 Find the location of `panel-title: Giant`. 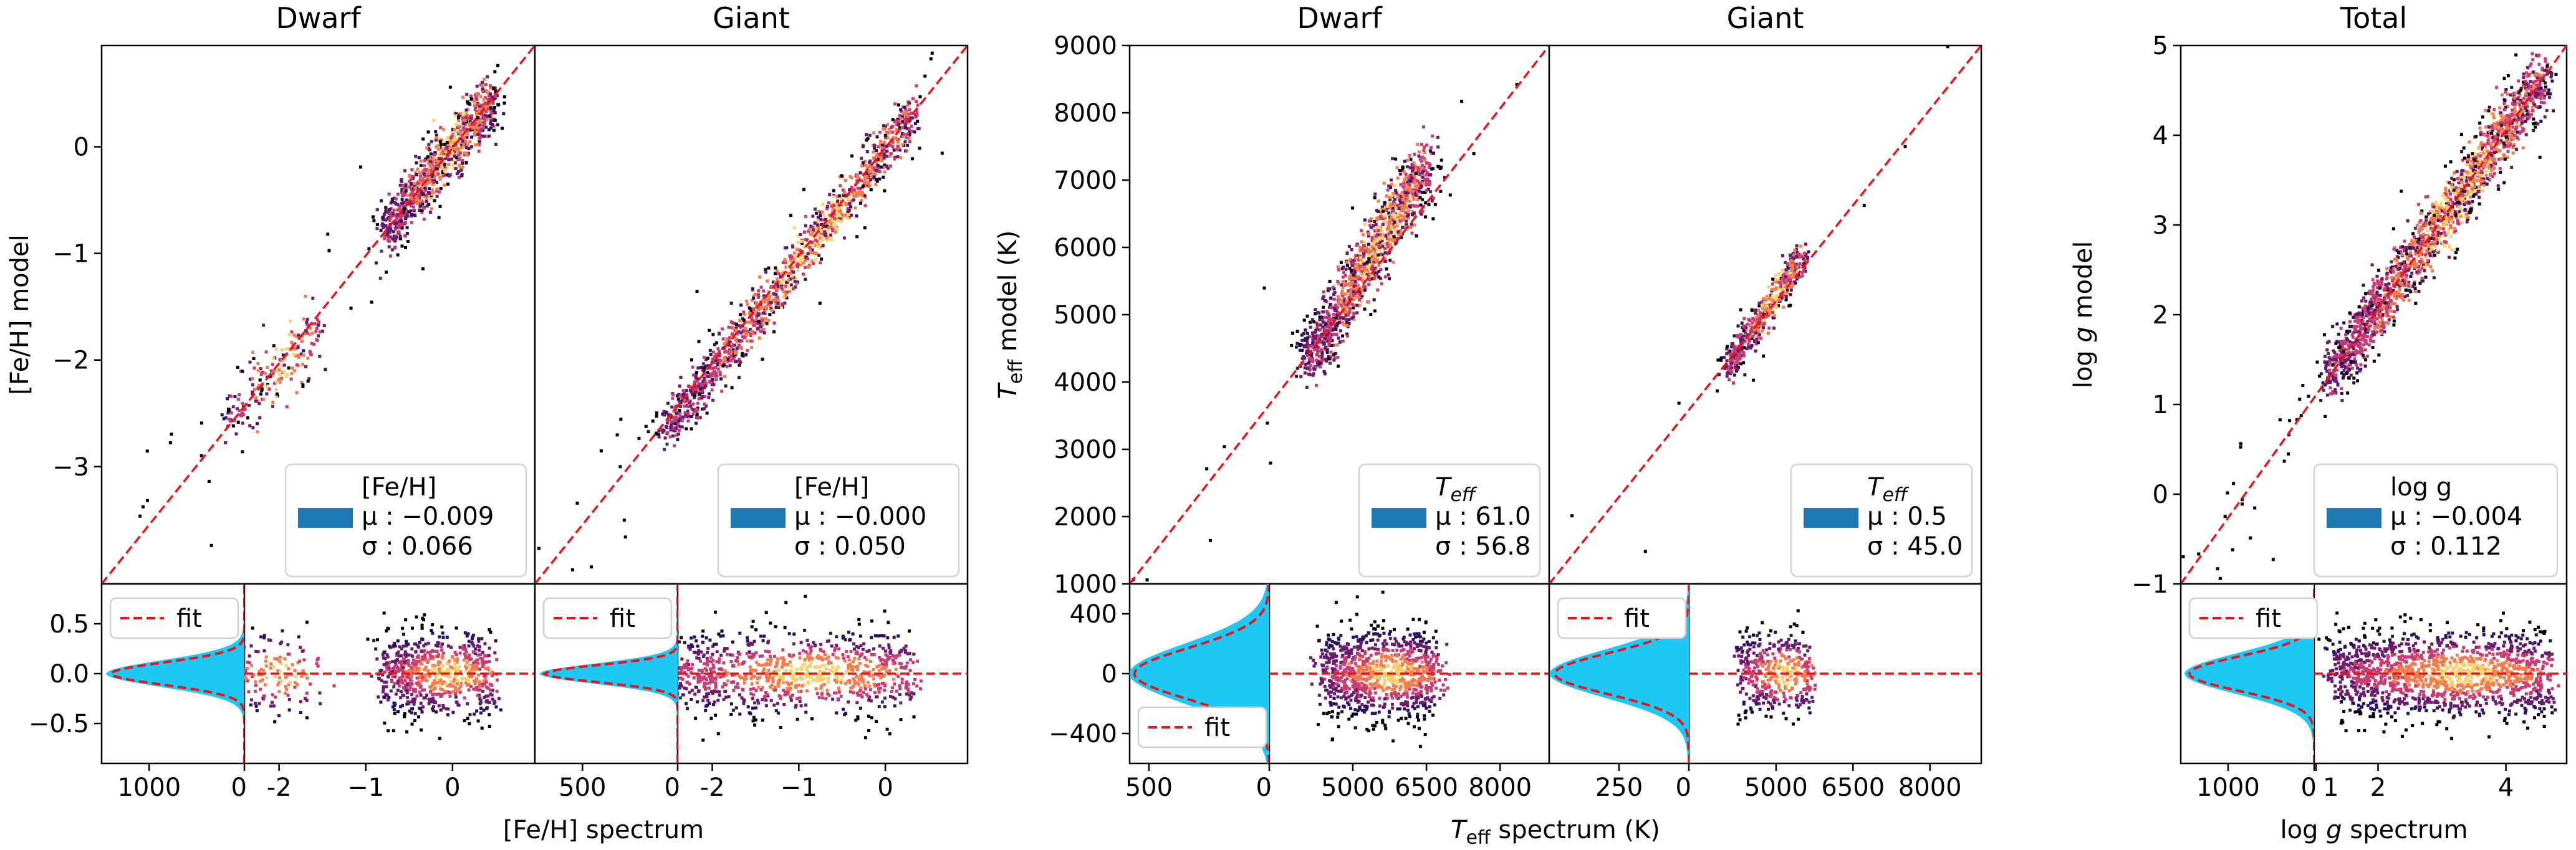

panel-title: Giant is located at coordinates (751, 18).